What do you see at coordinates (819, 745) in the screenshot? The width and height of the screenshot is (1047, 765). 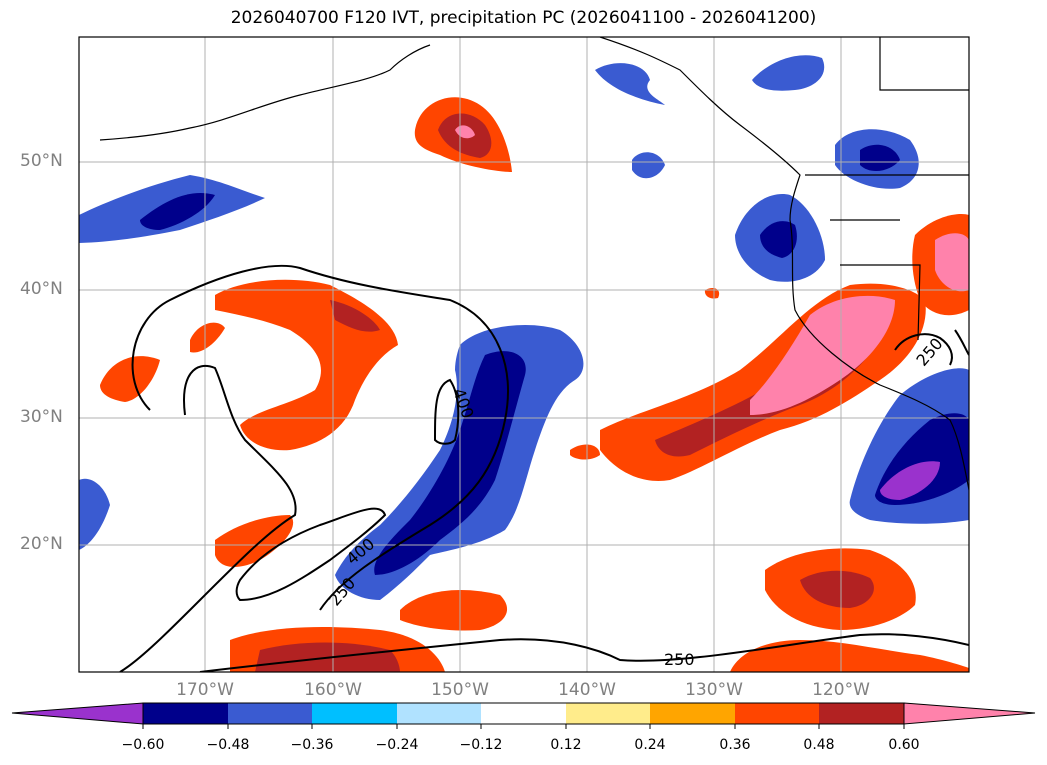 I see `colorbar-tick-label: 0.48` at bounding box center [819, 745].